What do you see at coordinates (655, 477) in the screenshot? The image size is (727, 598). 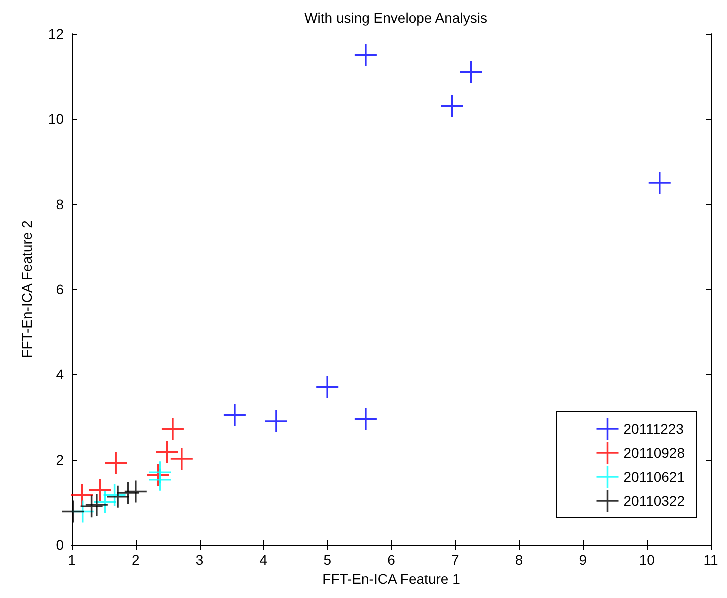 I see `legend-label: 20110621` at bounding box center [655, 477].